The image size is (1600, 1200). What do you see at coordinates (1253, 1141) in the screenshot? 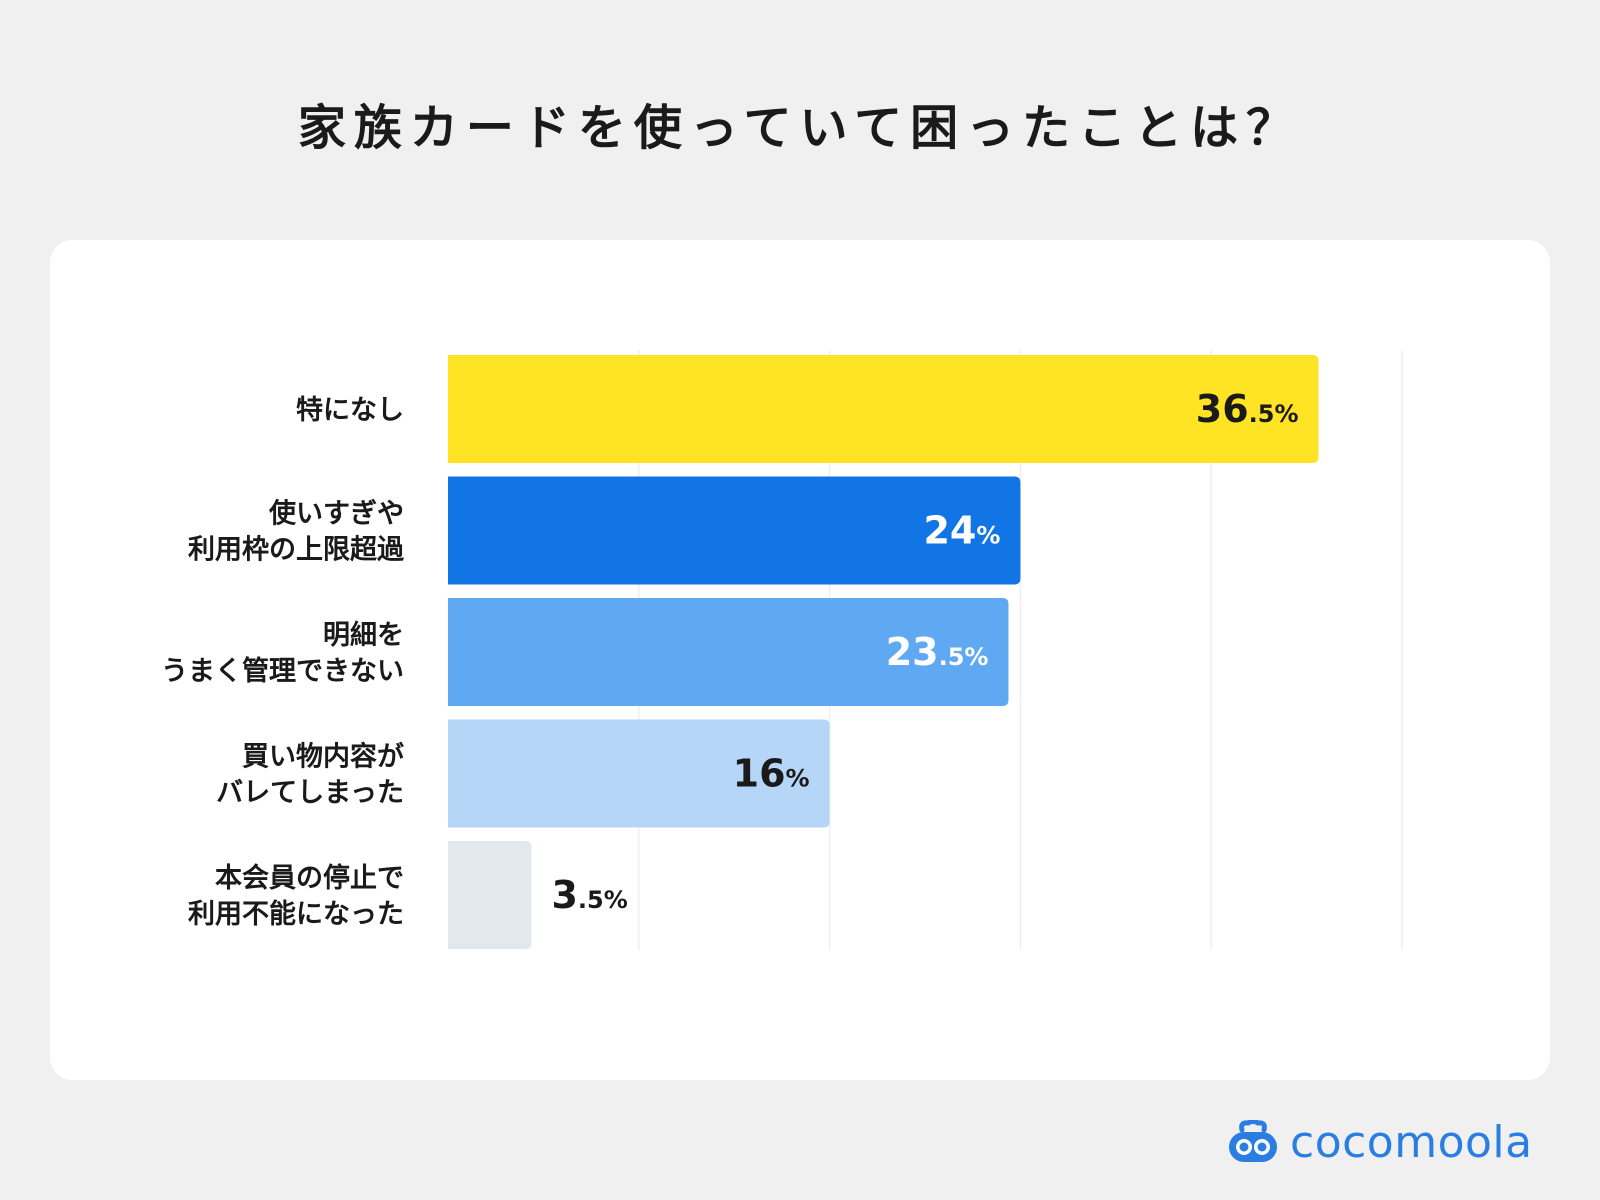
I see `cocomoola-logo-icon` at bounding box center [1253, 1141].